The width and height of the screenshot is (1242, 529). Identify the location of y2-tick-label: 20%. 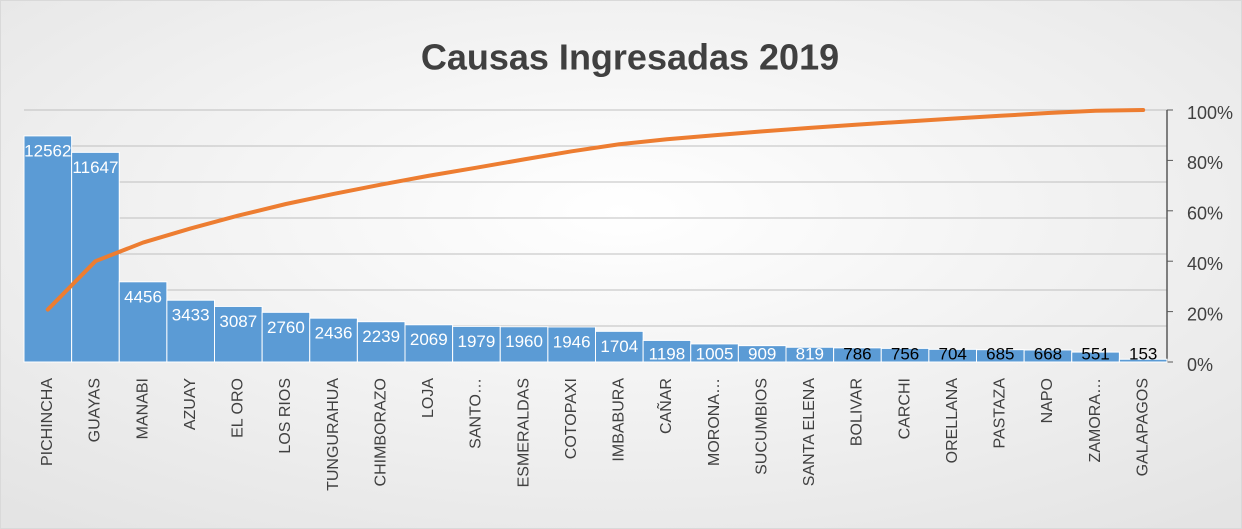
(1205, 314).